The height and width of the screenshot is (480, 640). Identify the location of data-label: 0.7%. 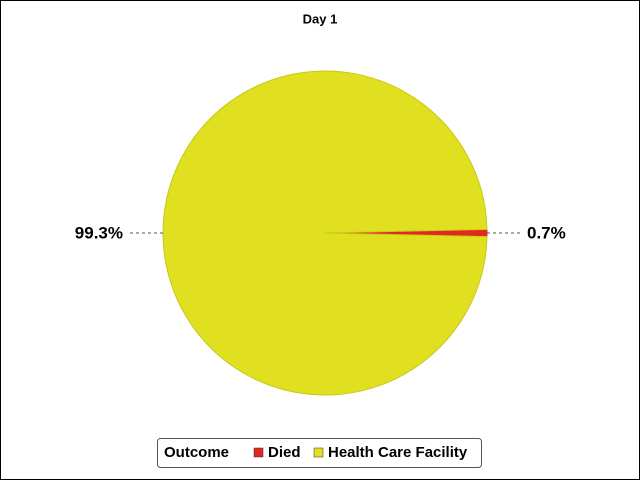
(546, 232).